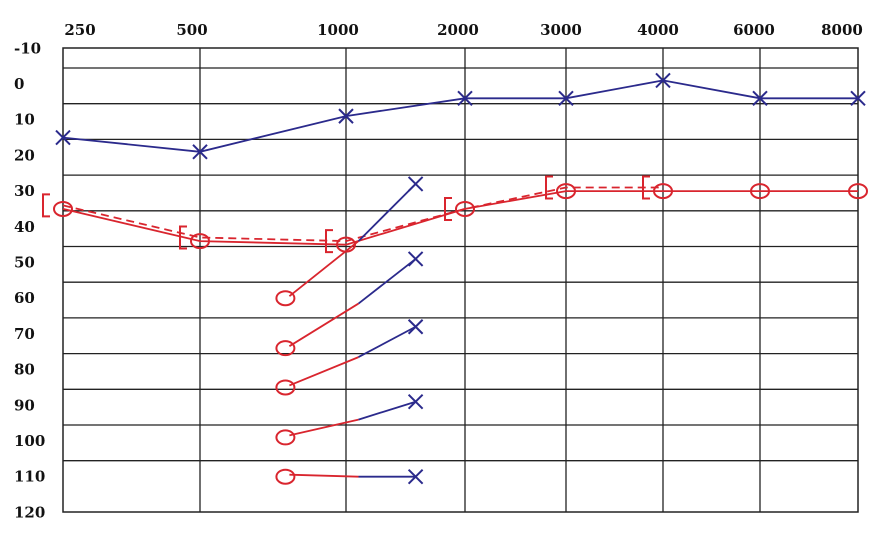 Image resolution: width=887 pixels, height=538 pixels. I want to click on x-tick-labels: 250 500 1000 2000 3000 4000 6000 8000, so click(463, 30).